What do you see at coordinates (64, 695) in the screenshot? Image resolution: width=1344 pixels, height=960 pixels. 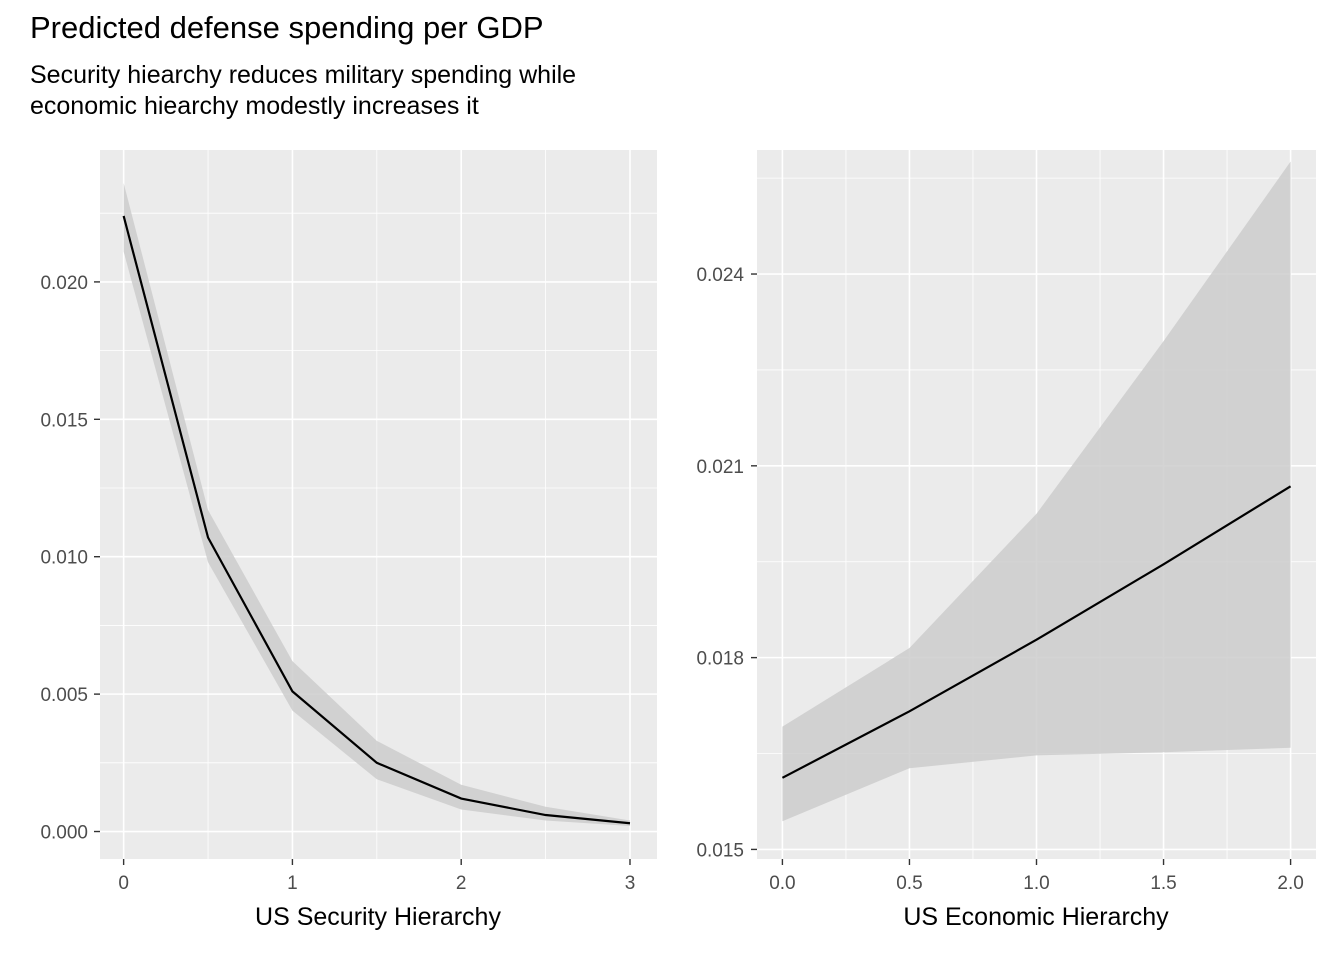 I see `y-tick-label: 0.005` at bounding box center [64, 695].